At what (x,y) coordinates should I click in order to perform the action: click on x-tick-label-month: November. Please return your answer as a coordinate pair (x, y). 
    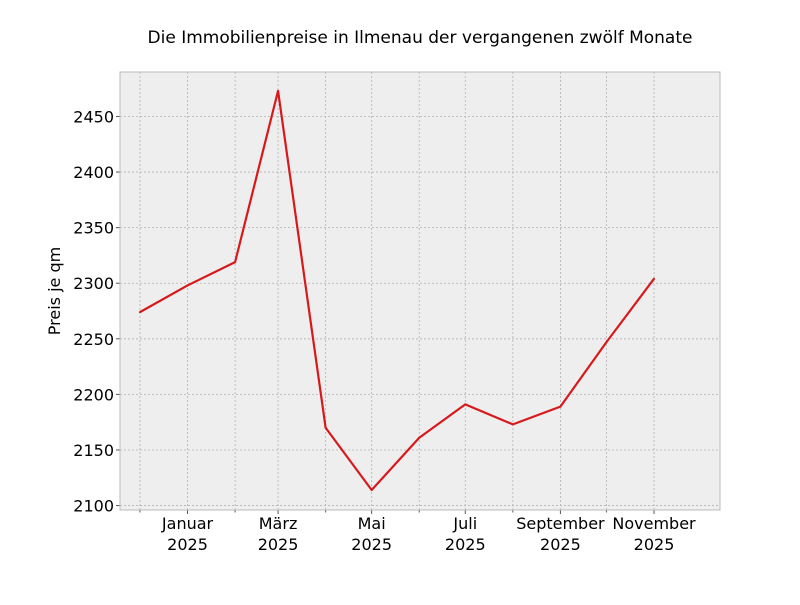
    Looking at the image, I should click on (654, 523).